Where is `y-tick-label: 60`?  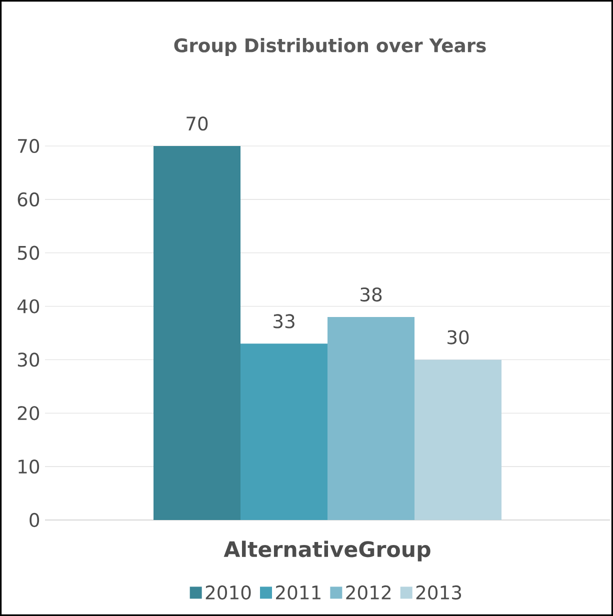
y-tick-label: 60 is located at coordinates (29, 199).